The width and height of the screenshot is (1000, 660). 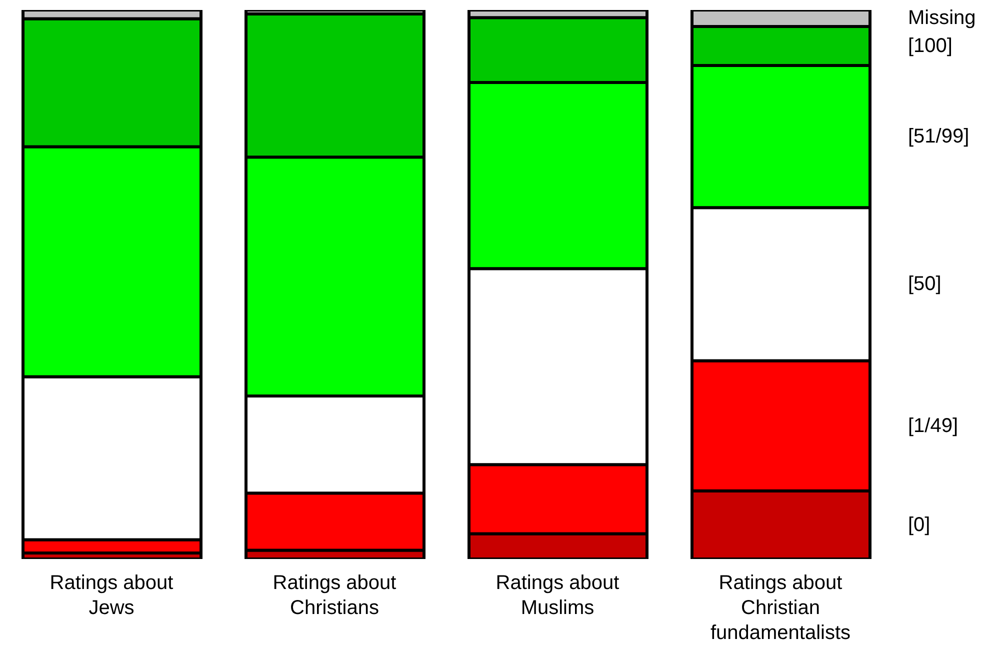 What do you see at coordinates (939, 137) in the screenshot?
I see `series-label: [51/99]` at bounding box center [939, 137].